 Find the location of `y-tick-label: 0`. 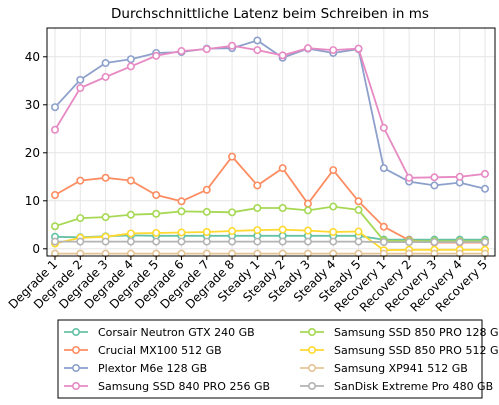

y-tick-label: 0 is located at coordinates (36, 249).